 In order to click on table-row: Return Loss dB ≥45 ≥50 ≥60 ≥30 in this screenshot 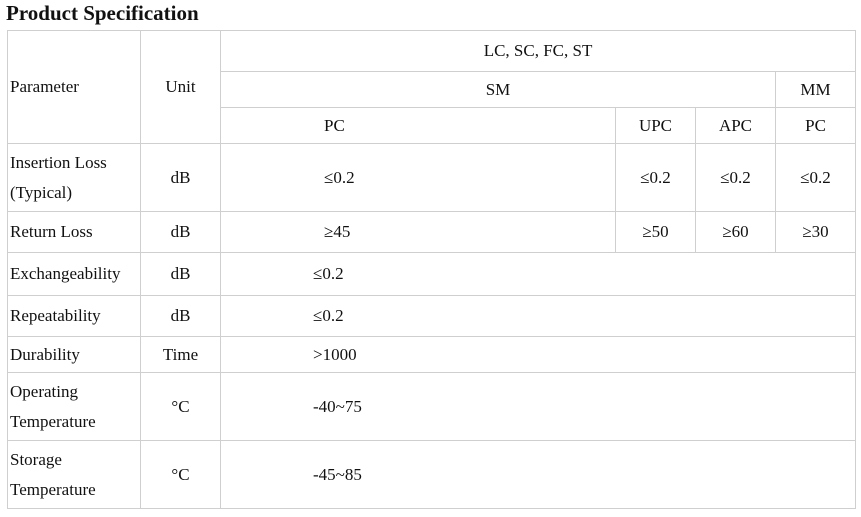, I will do `click(432, 232)`.